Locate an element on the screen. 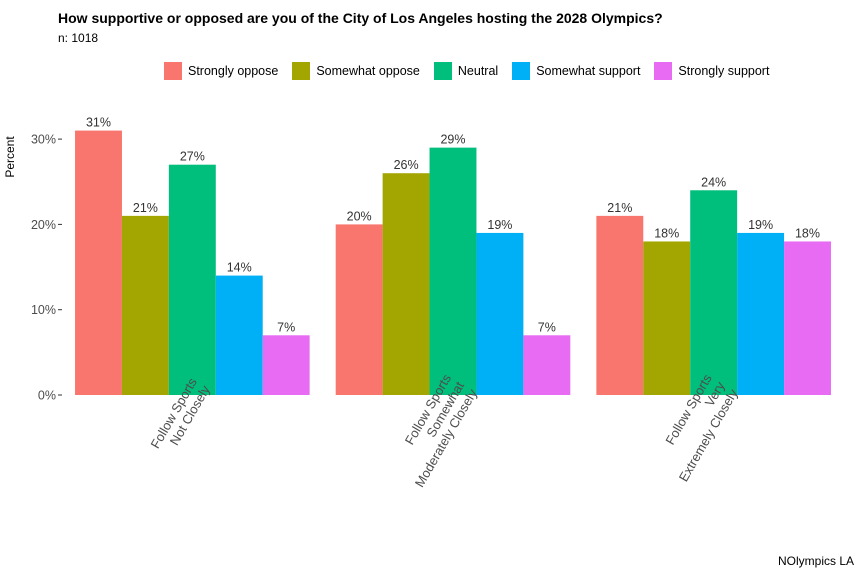 The height and width of the screenshot is (576, 864). bar-value-label: 26% is located at coordinates (406, 165).